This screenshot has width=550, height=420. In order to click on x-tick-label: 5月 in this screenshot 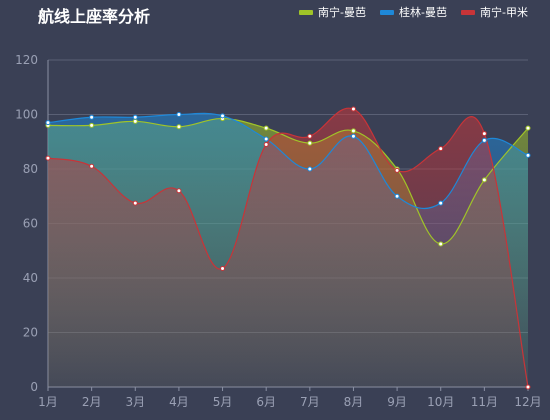, I will do `click(223, 402)`.